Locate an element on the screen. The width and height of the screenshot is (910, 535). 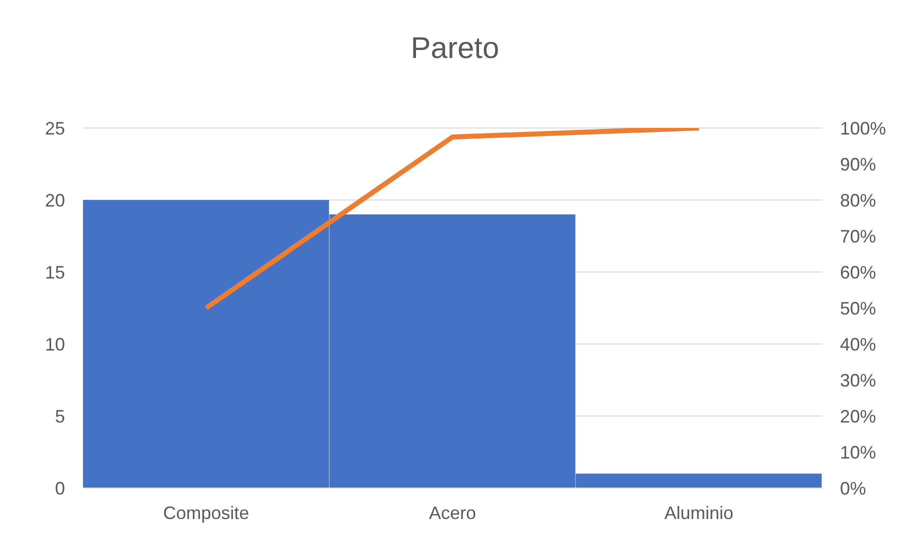
y2-tick-label: 20% is located at coordinates (858, 416).